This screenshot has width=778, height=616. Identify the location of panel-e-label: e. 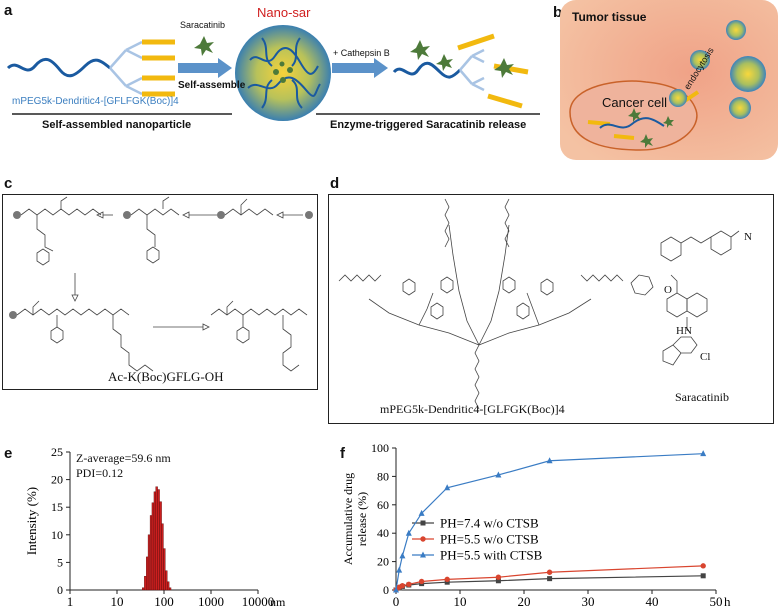
(8, 453).